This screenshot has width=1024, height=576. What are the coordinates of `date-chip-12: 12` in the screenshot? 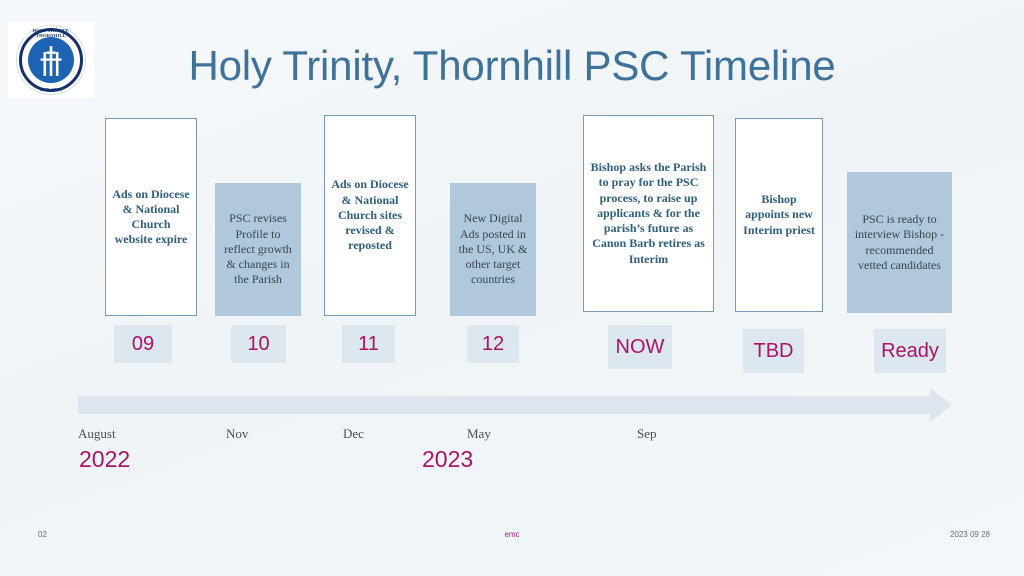 It's located at (493, 344).